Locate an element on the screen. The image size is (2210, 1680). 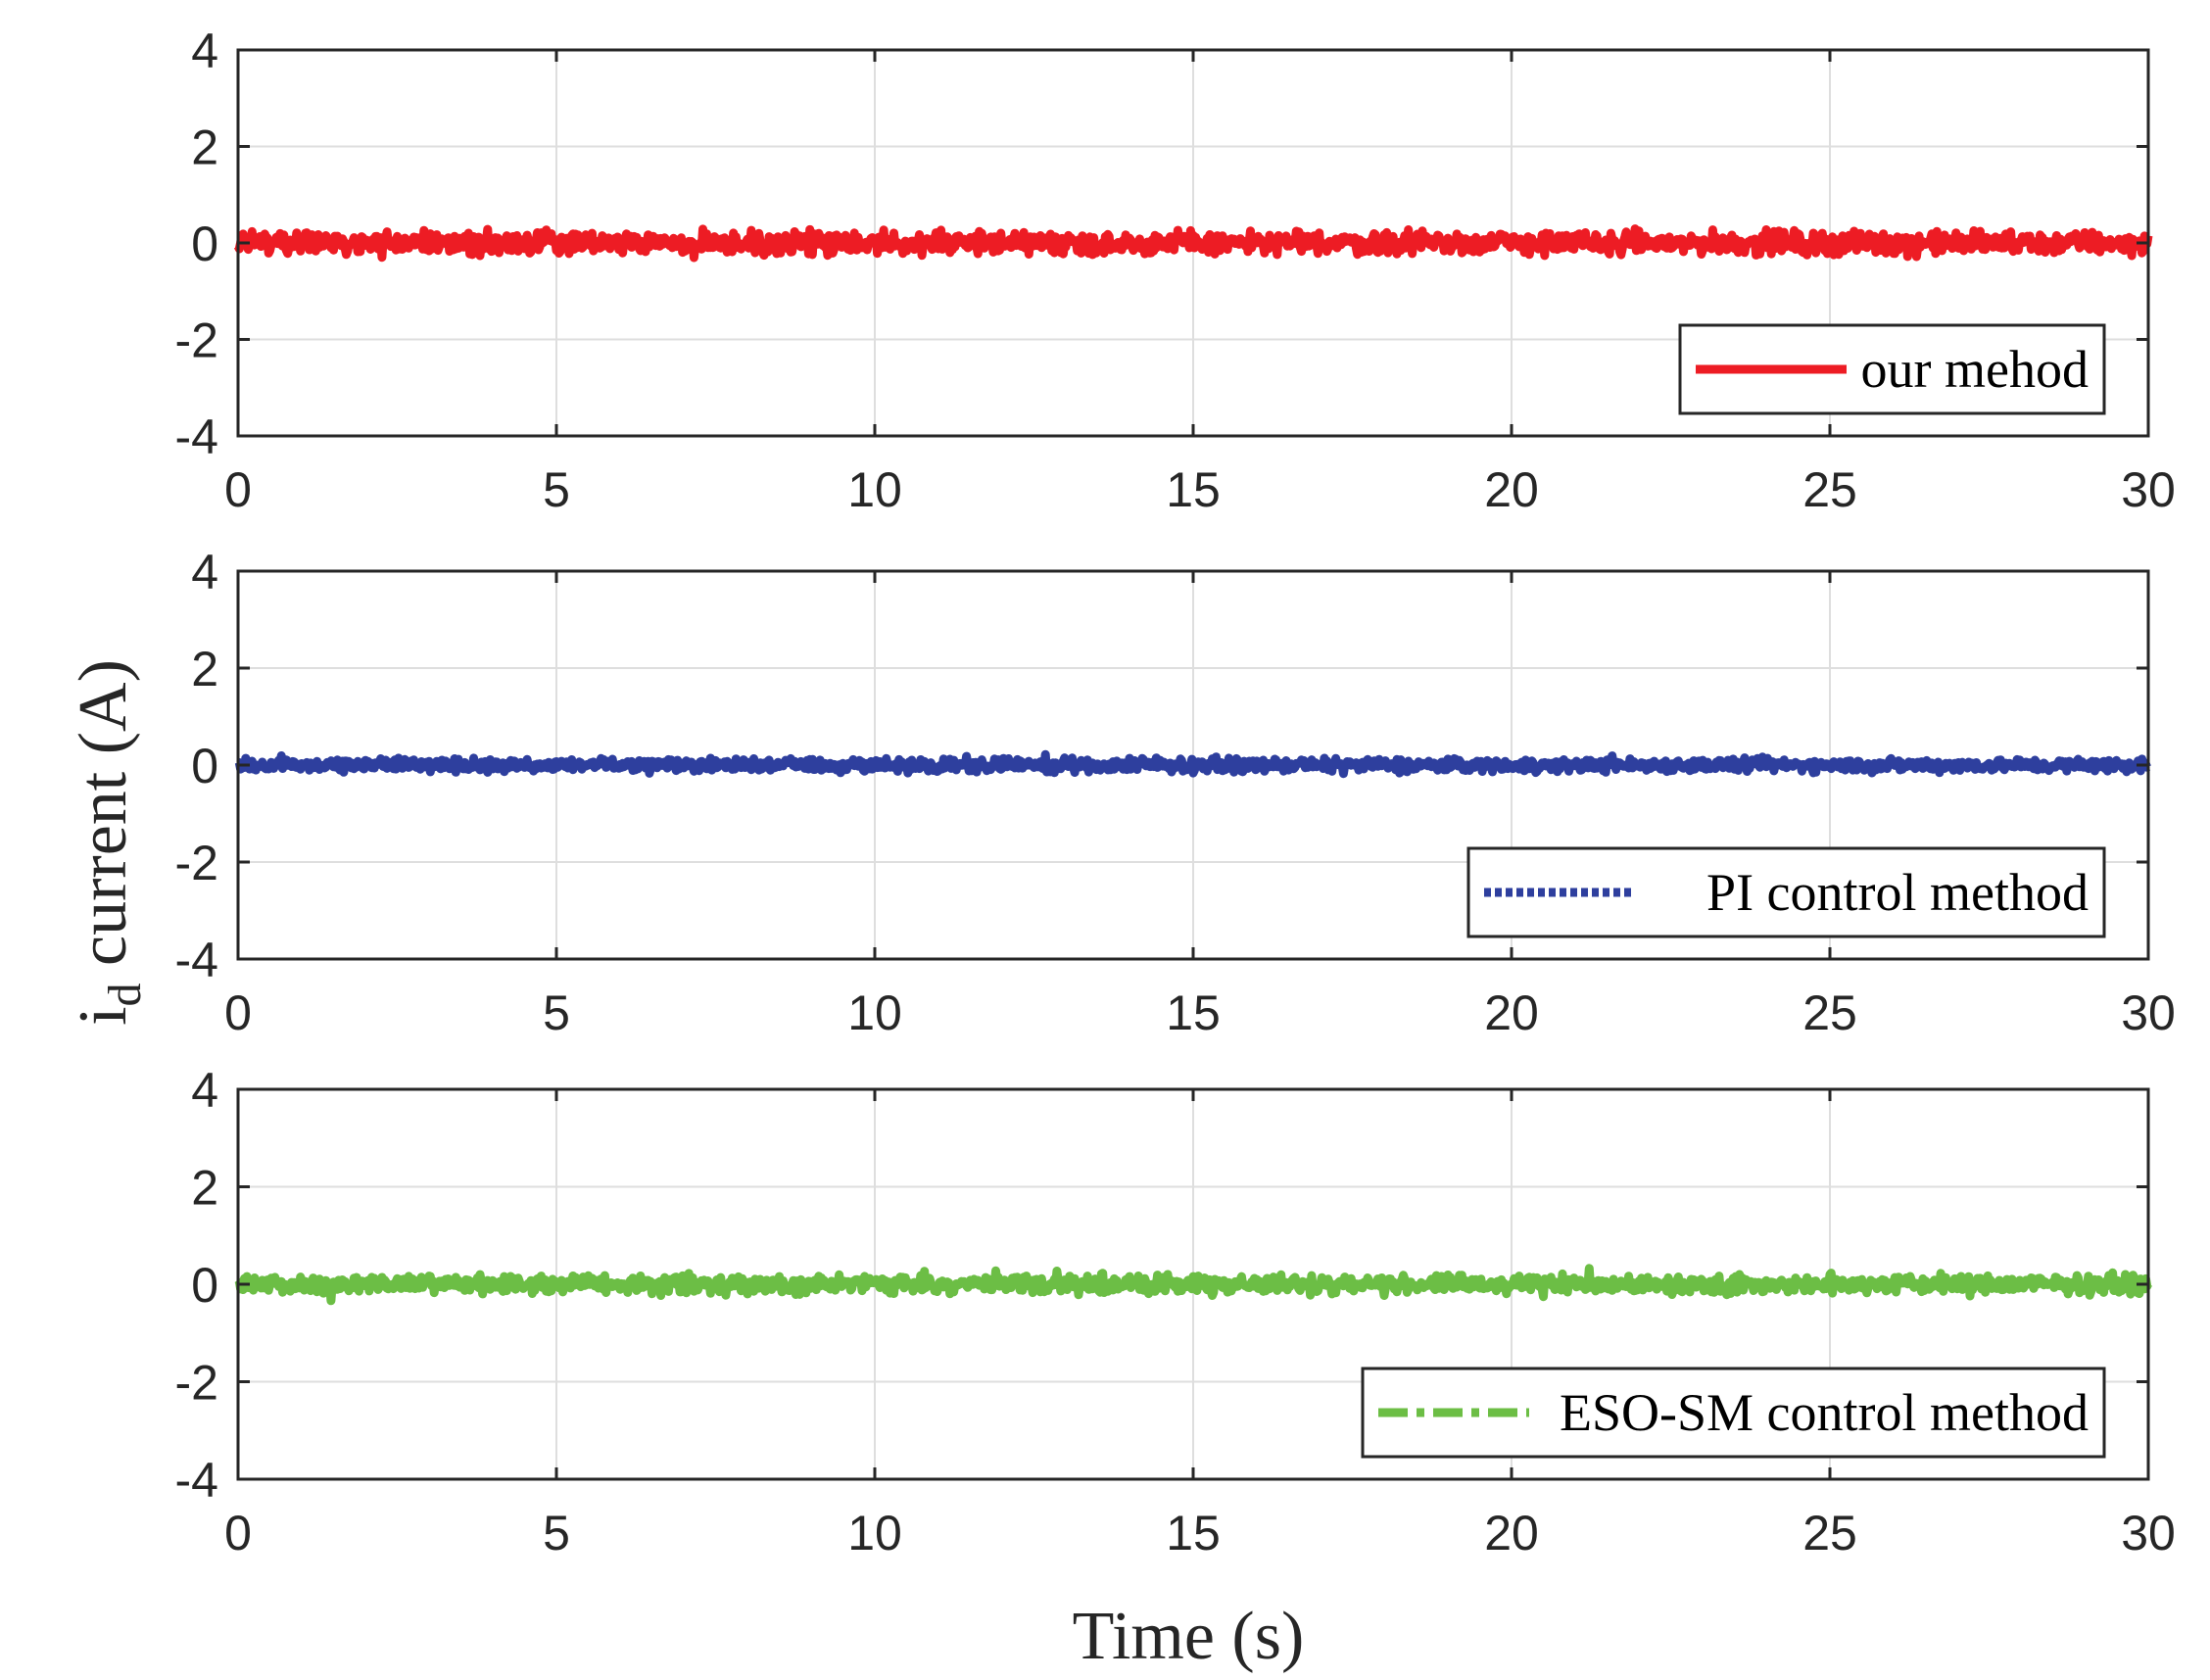
series-line-our-mehod is located at coordinates (1193, 243).